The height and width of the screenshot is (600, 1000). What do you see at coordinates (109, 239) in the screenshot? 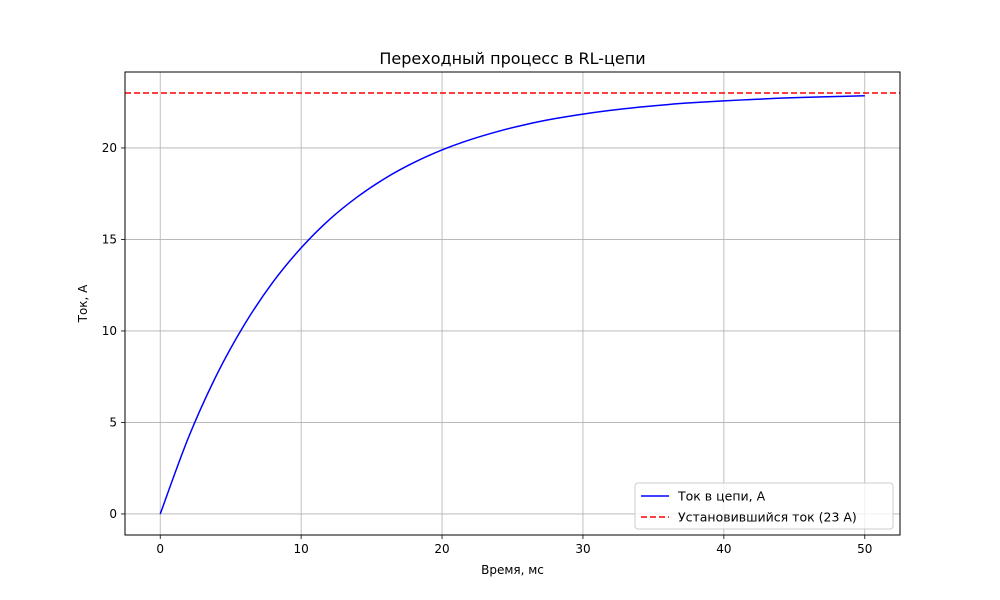
I see `y-tick-label: 15` at bounding box center [109, 239].